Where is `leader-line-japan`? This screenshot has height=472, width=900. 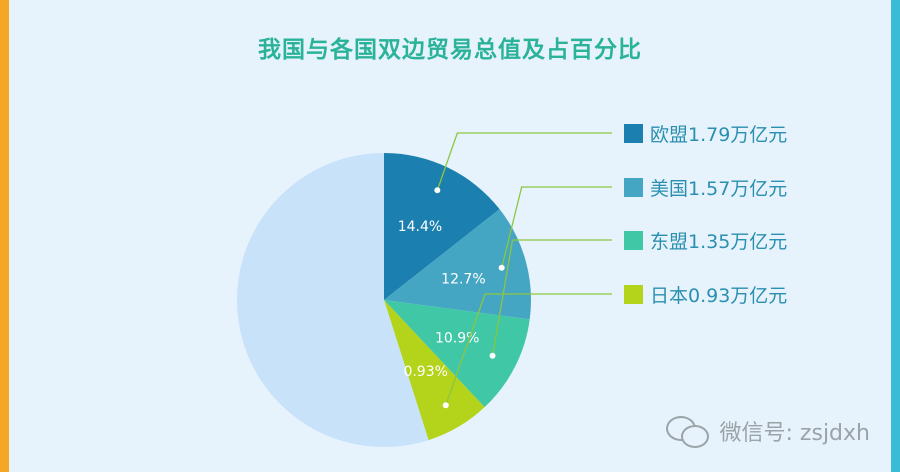
leader-line-japan is located at coordinates (528, 349).